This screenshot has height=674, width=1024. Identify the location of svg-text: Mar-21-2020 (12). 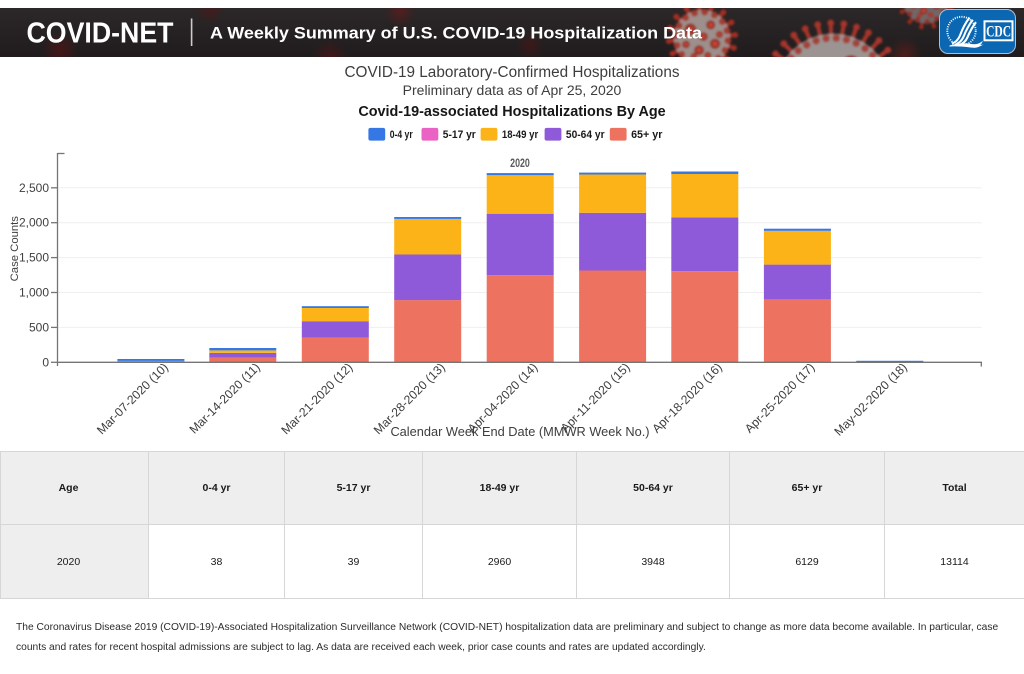
(316, 398).